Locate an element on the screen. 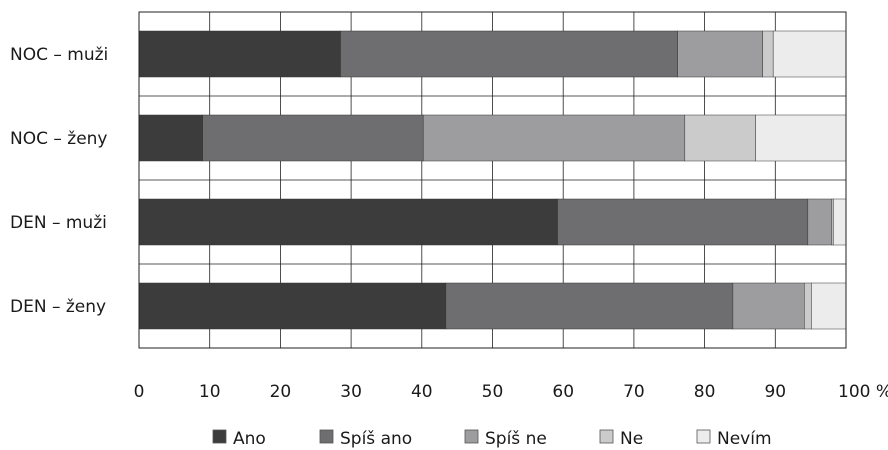 This screenshot has width=888, height=450. x-tick-label: 50 is located at coordinates (493, 392).